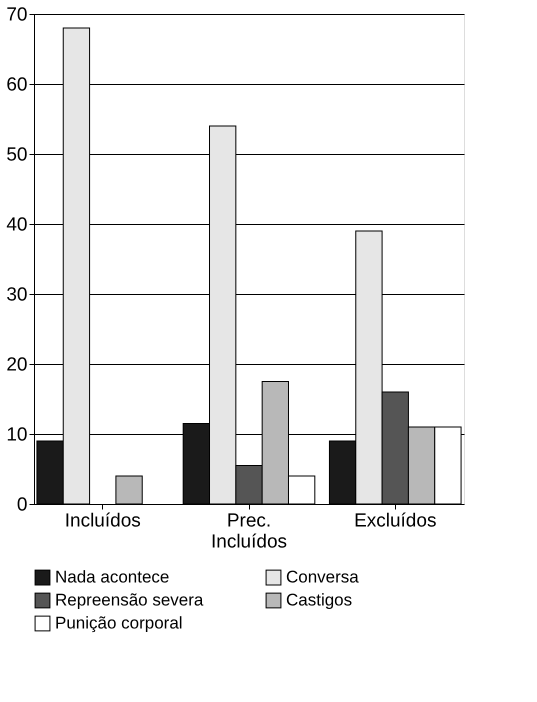 The image size is (537, 702). What do you see at coordinates (129, 600) in the screenshot?
I see `legend-label: Repreensão severa` at bounding box center [129, 600].